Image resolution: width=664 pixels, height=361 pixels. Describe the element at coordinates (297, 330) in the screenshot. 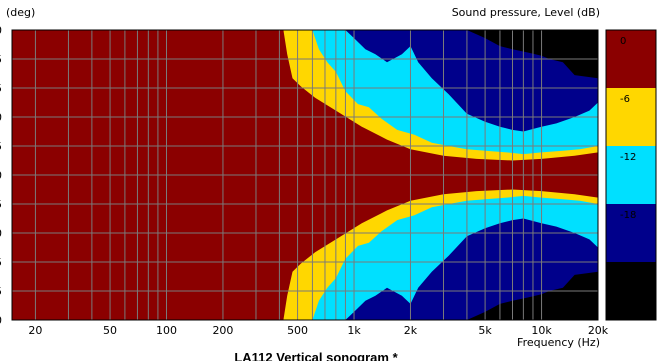

I see `x-tick-label: 500` at that location.